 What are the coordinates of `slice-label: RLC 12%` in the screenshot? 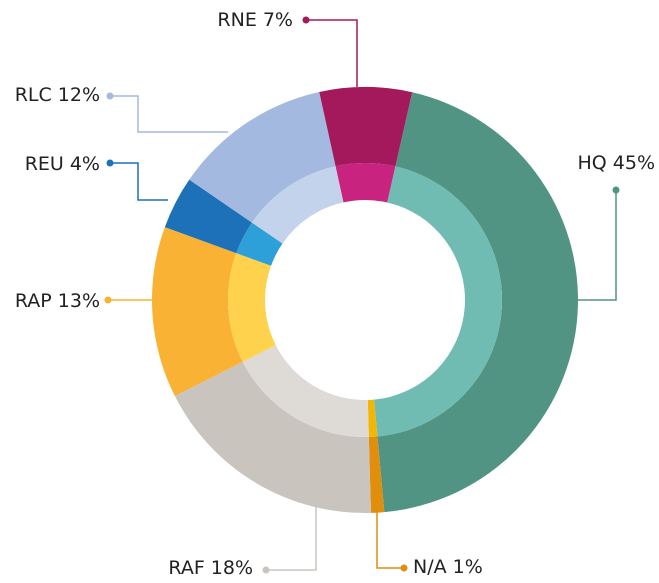 It's located at (57, 95).